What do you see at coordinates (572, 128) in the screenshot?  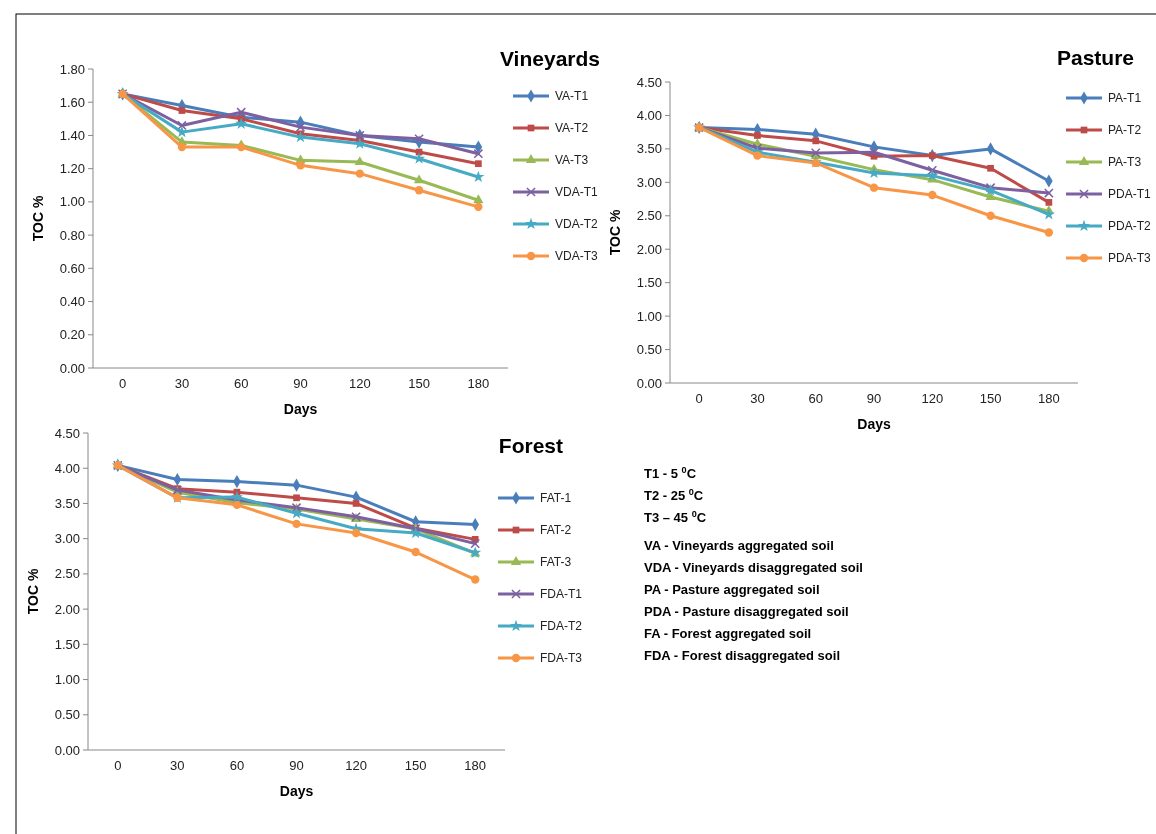 I see `legend-label: VA-T2` at bounding box center [572, 128].